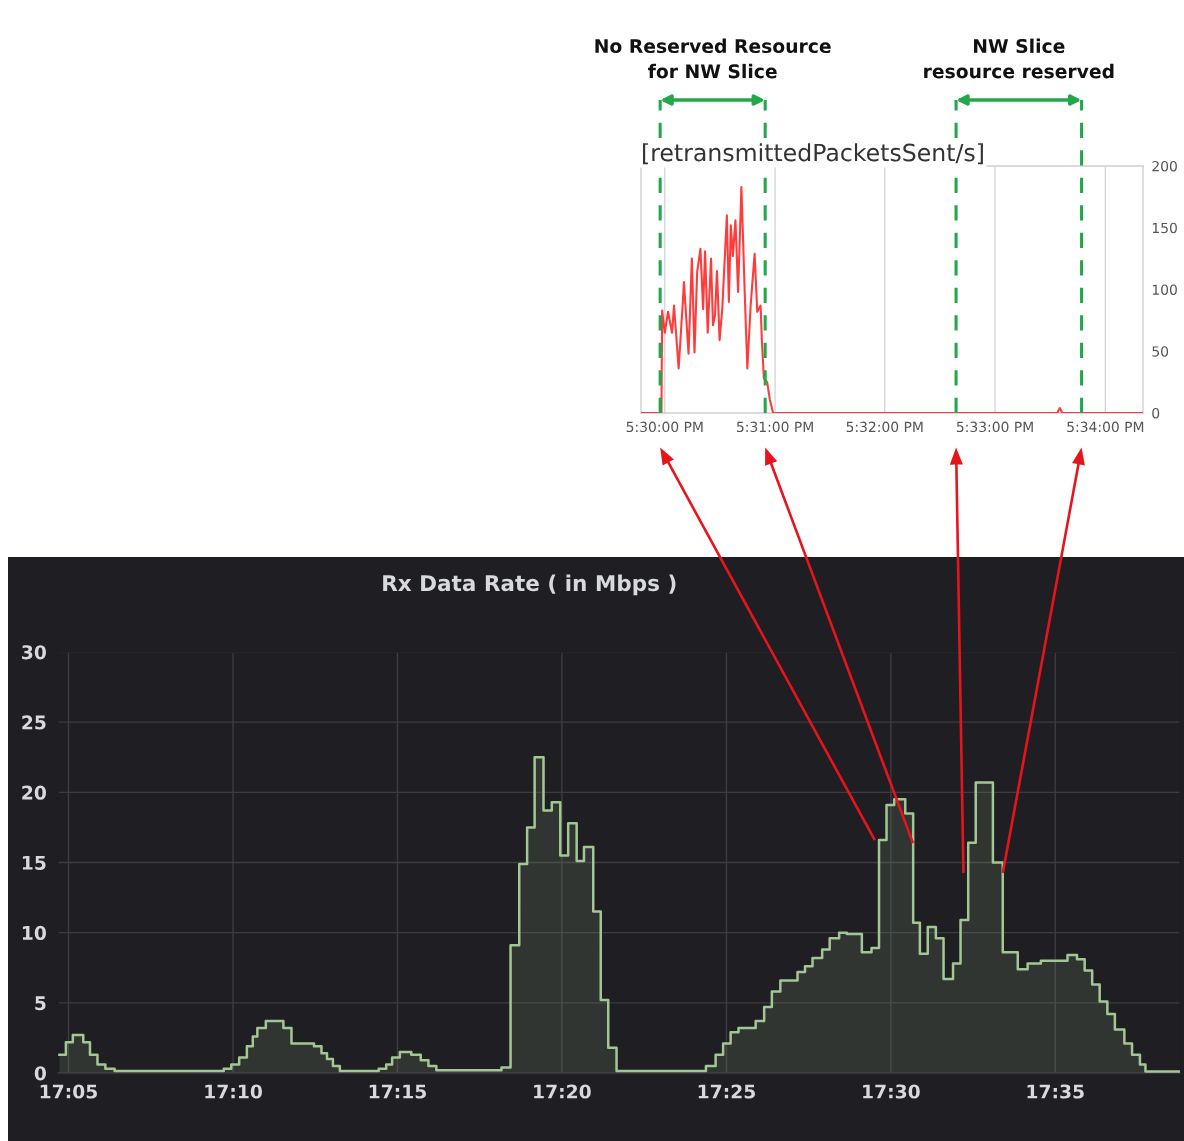  Describe the element at coordinates (775, 427) in the screenshot. I see `x-tick-label: 5:31:00 PM` at that location.